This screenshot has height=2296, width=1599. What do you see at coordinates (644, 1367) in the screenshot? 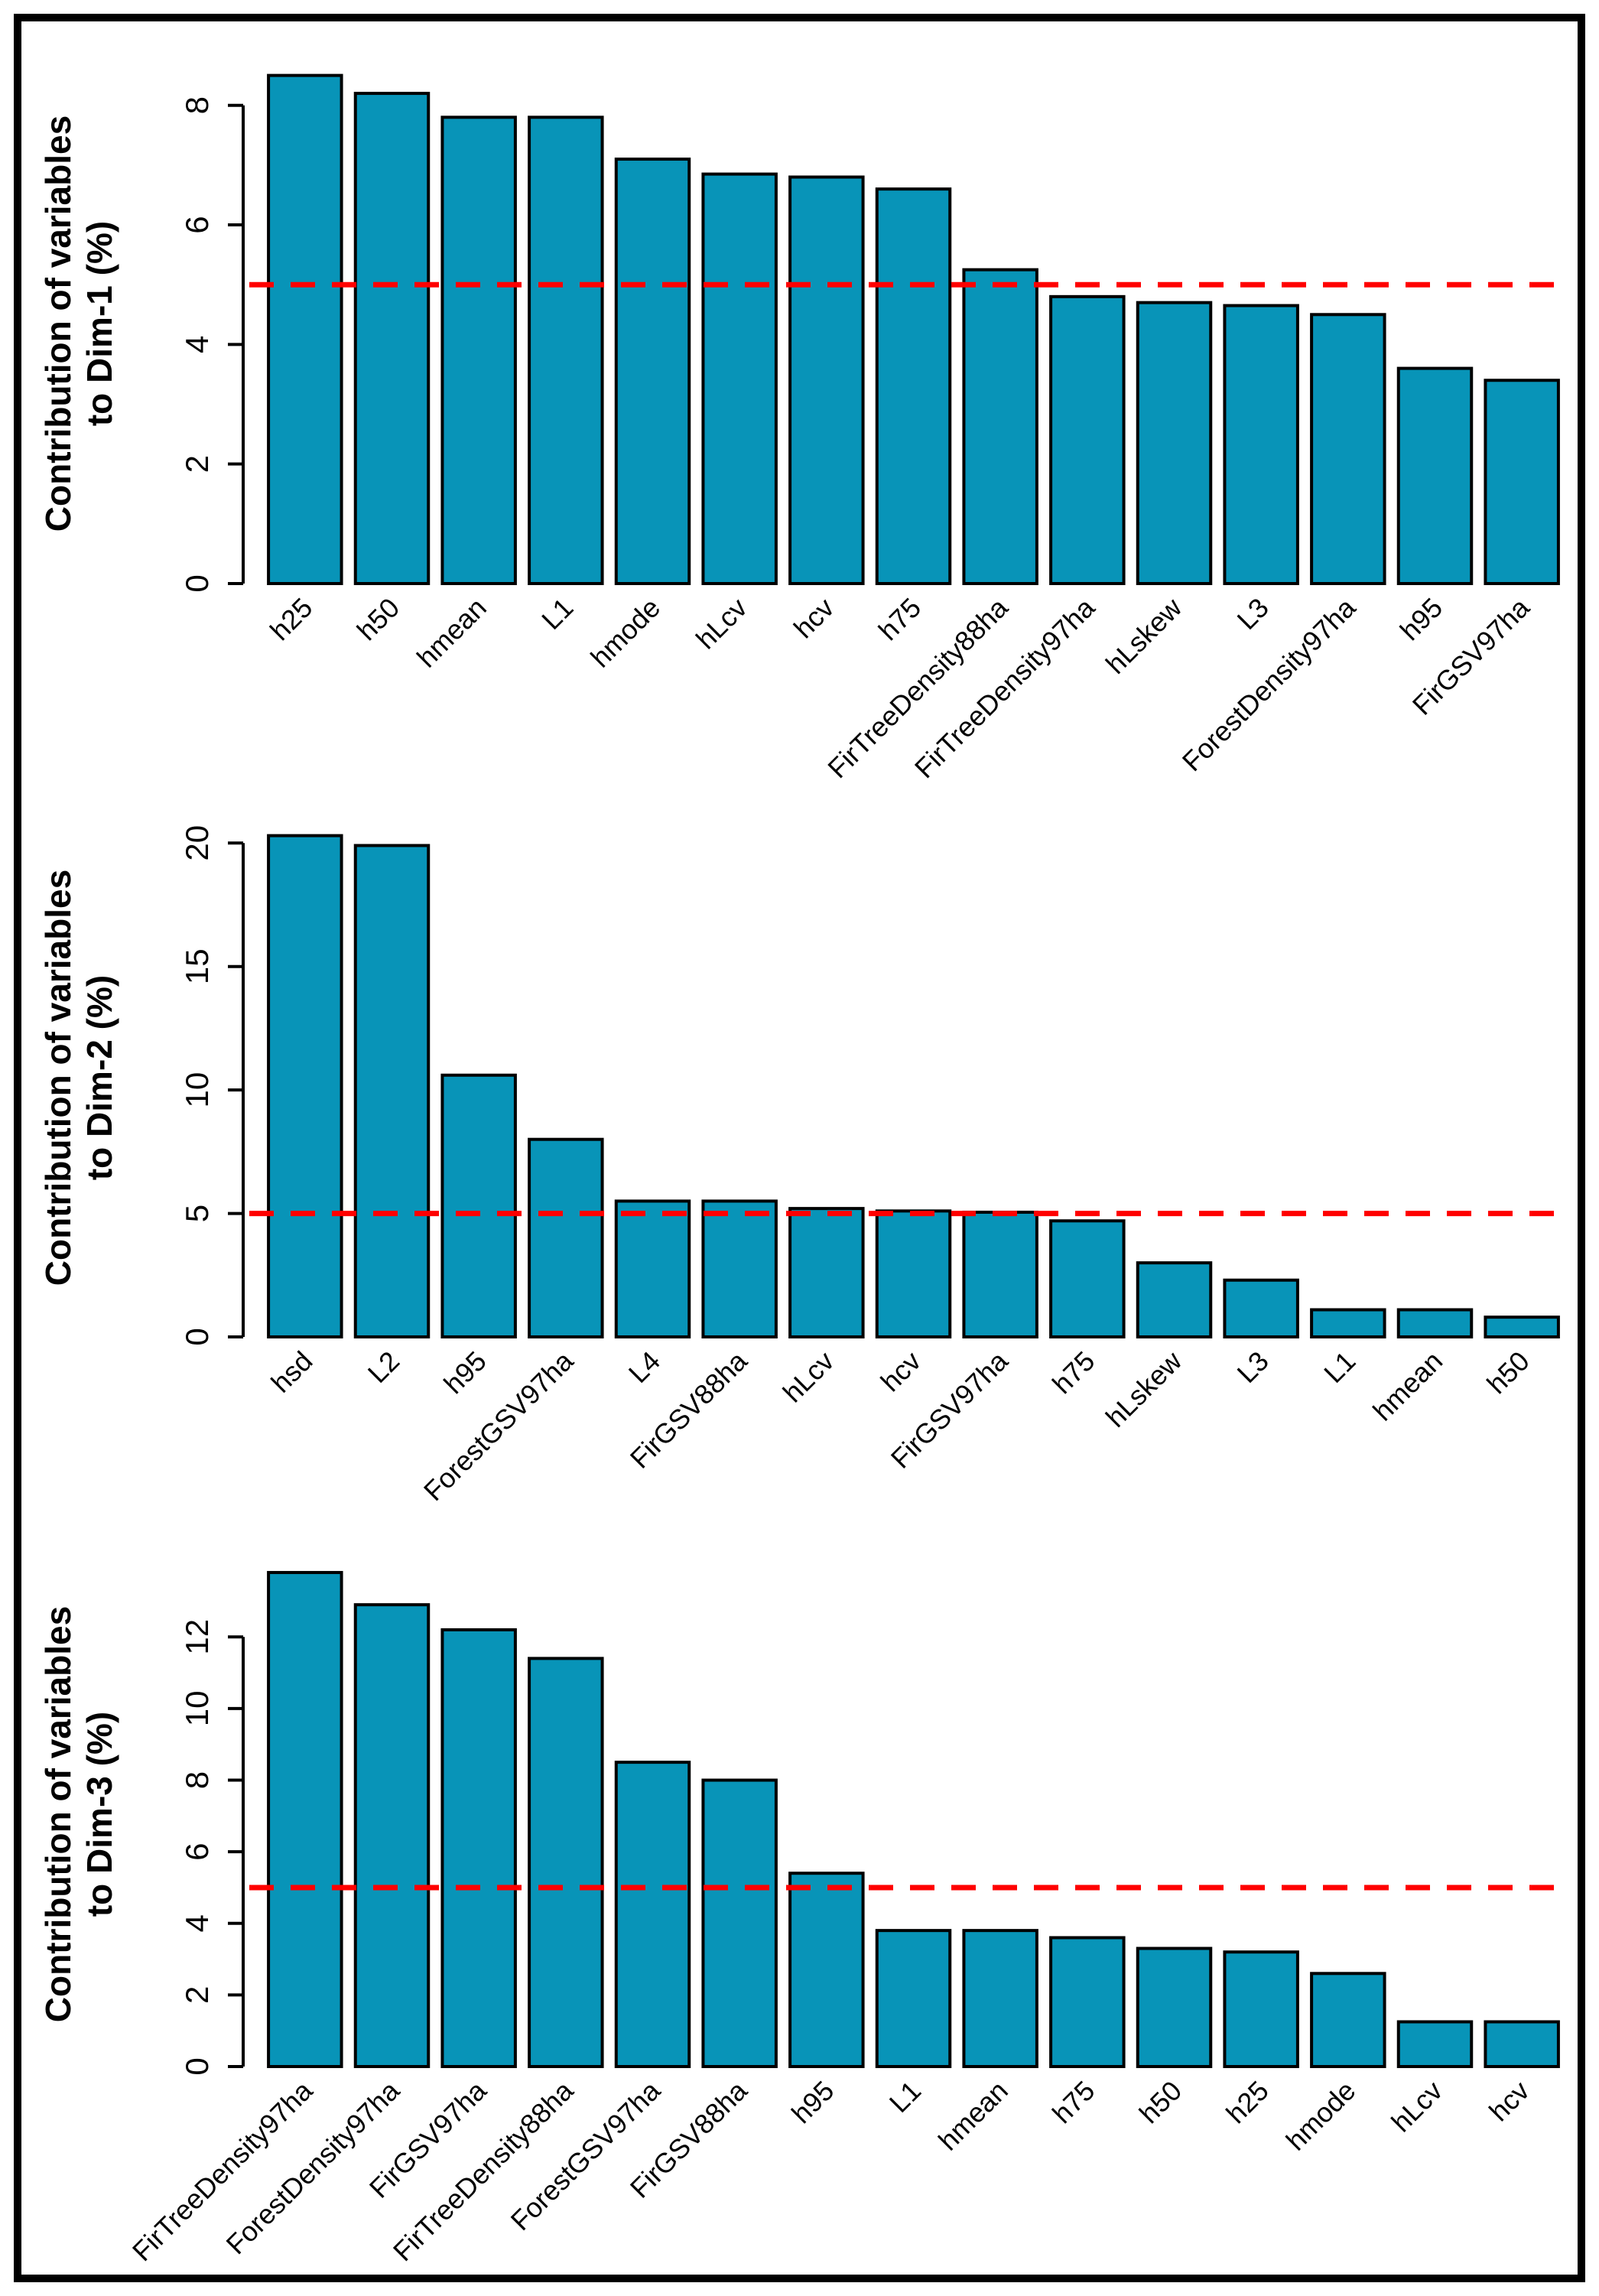
I see `bar-label-L4: L4` at bounding box center [644, 1367].